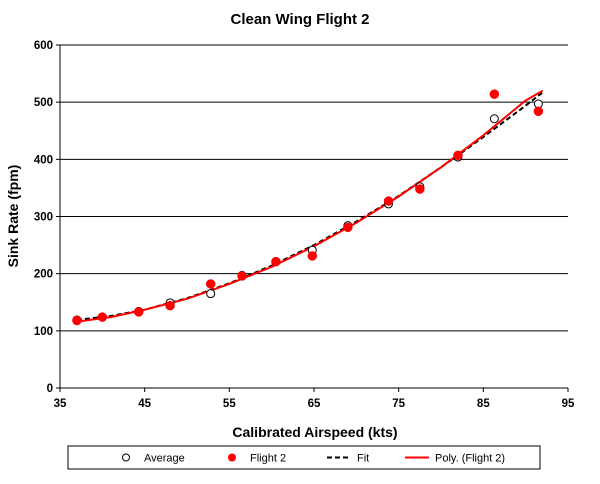 Image resolution: width=600 pixels, height=484 pixels. I want to click on legend-label-fit: Fit, so click(363, 459).